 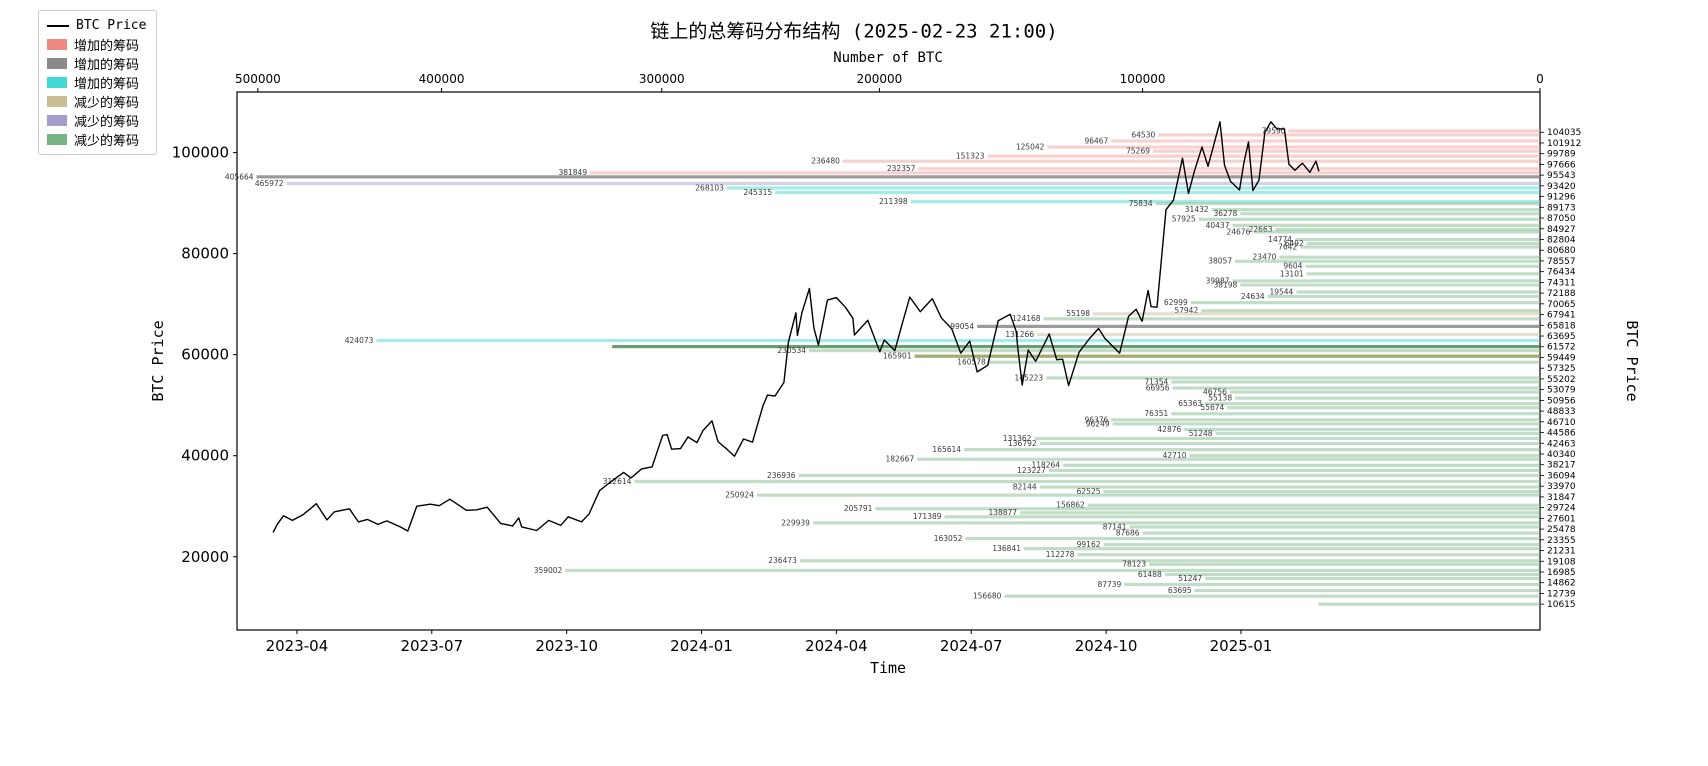 I want to click on chip-bar-label: 118264, so click(x=1045, y=465).